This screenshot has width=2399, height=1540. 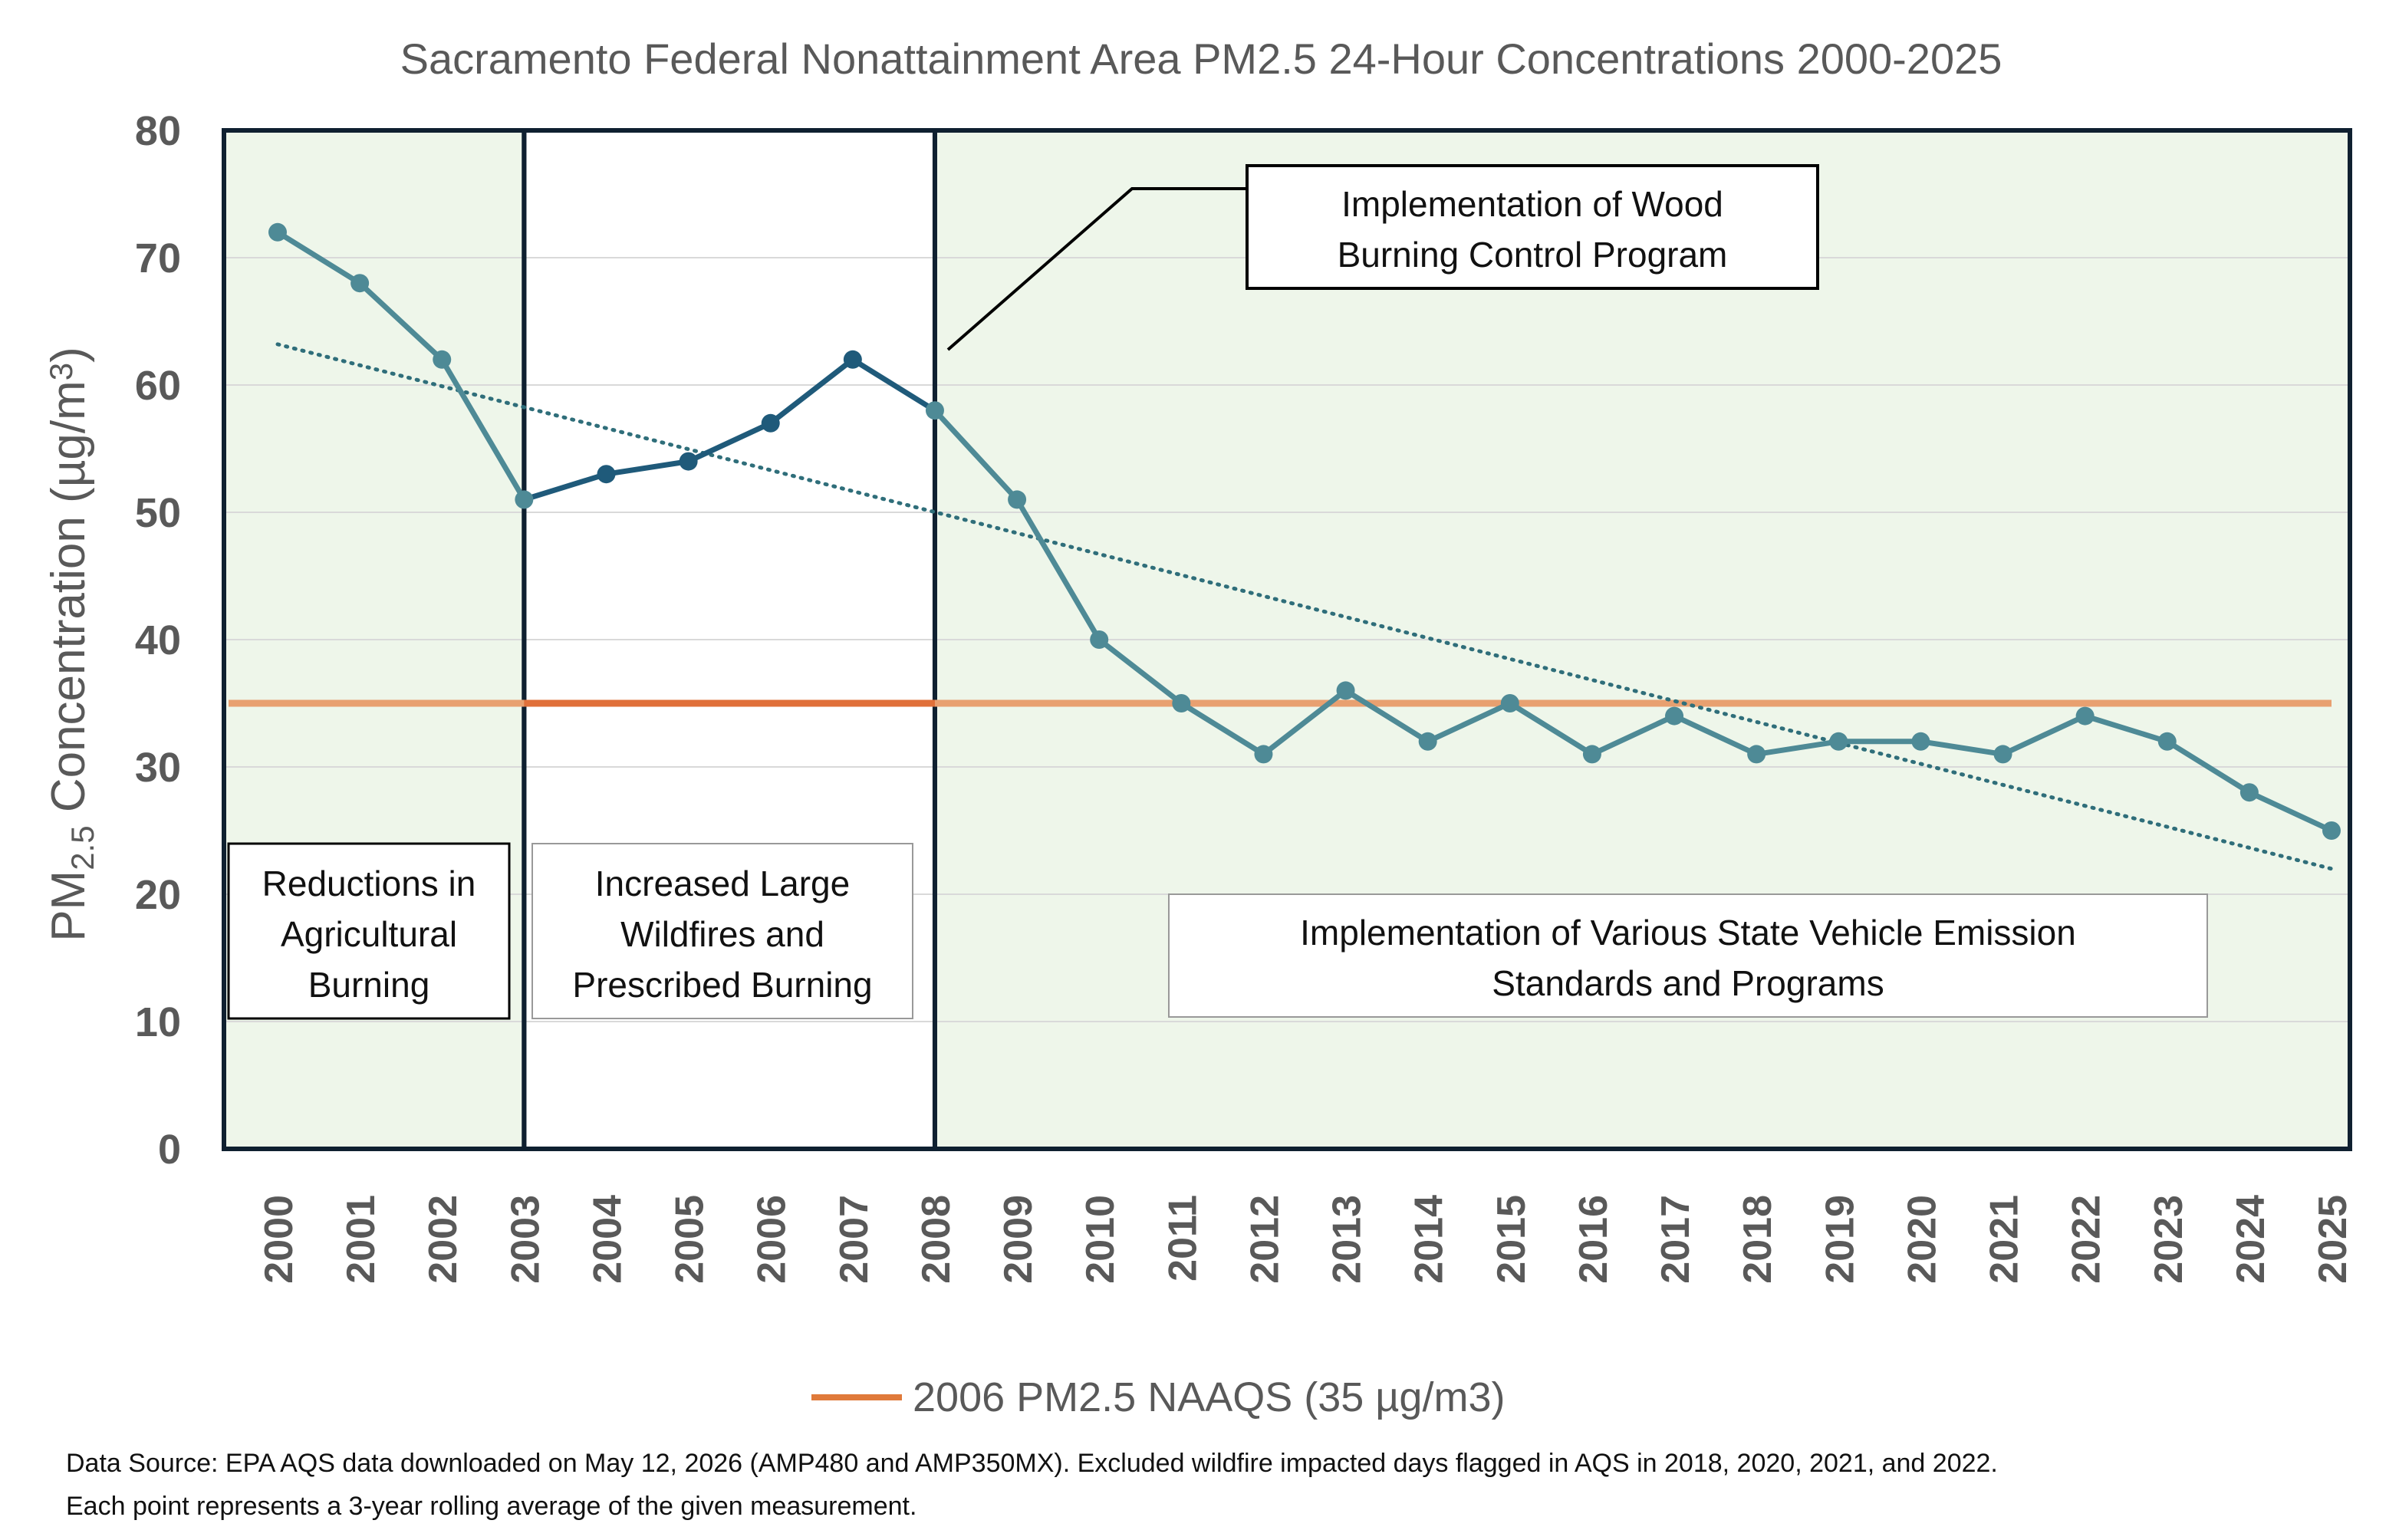 I want to click on data-point-2002, so click(x=442, y=359).